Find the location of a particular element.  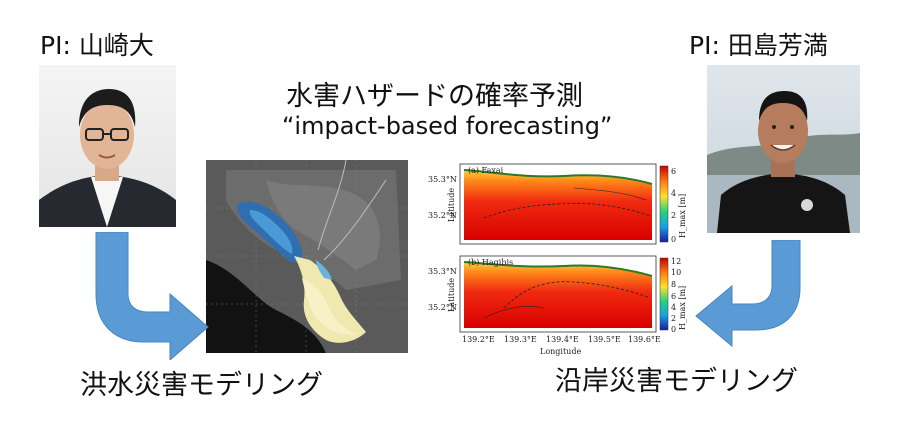

panel-b-title: (b) Hagibis is located at coordinates (490, 262).